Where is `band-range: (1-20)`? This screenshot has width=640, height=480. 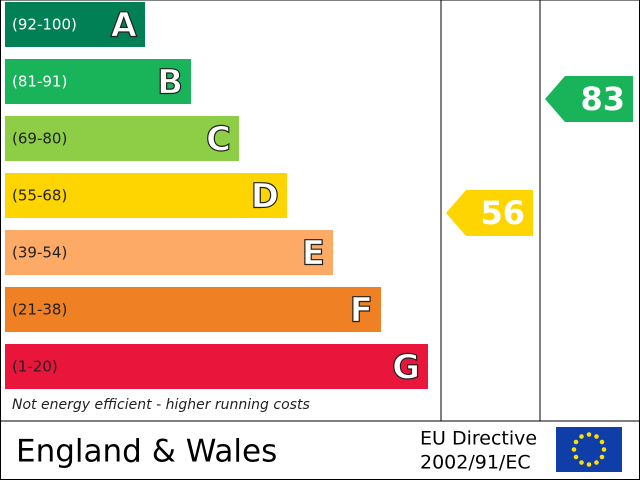 band-range: (1-20) is located at coordinates (35, 367).